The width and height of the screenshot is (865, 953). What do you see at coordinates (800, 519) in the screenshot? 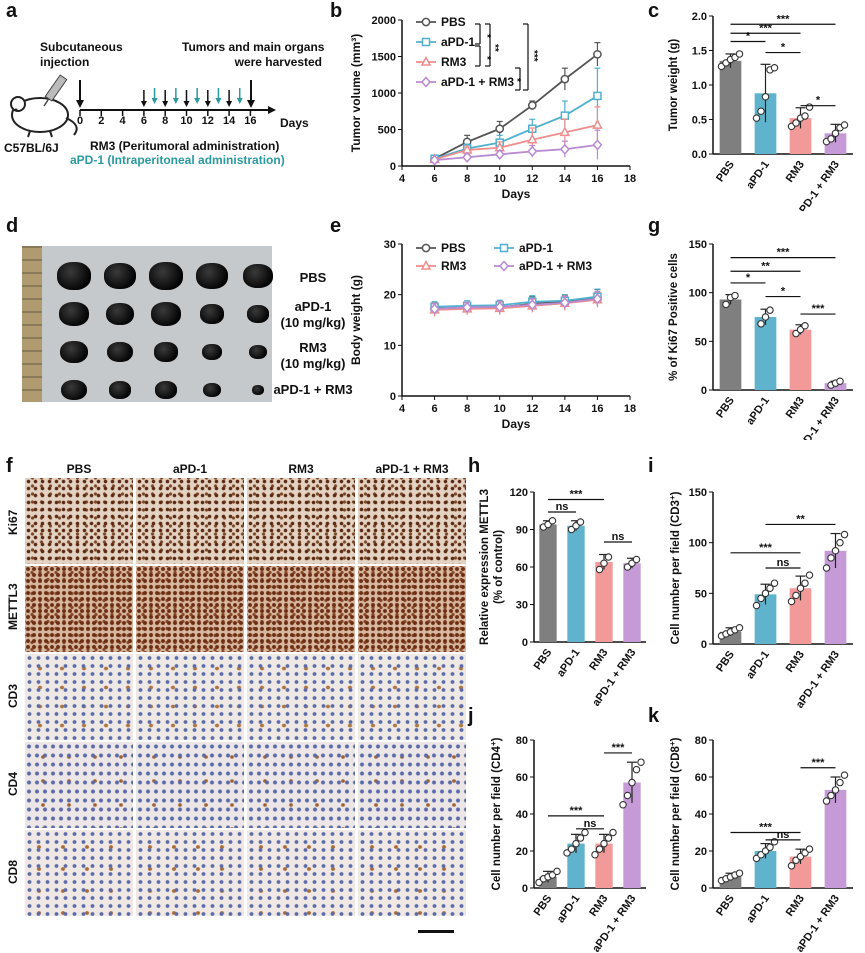
I see `sig-label: **` at bounding box center [800, 519].